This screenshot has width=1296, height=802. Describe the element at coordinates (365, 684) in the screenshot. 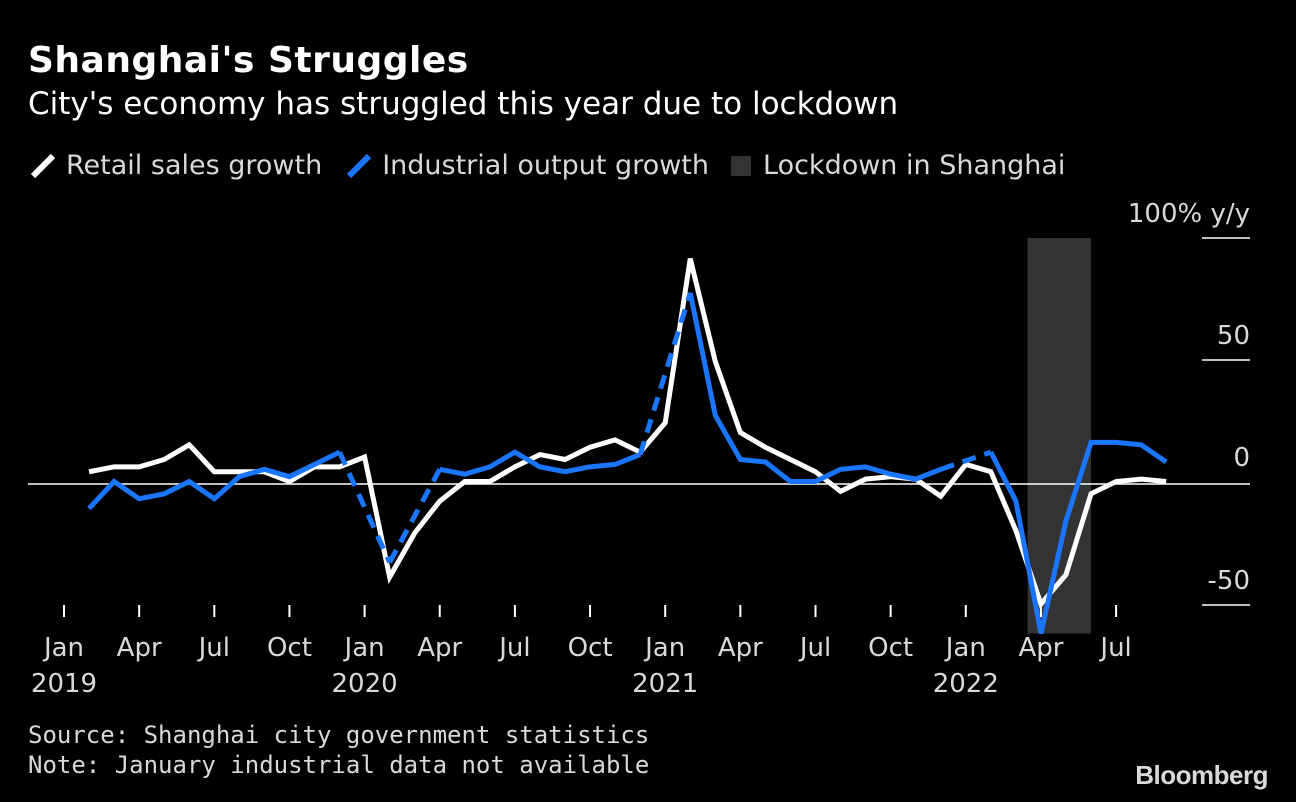

I see `x-tick-label-year: 2020` at that location.